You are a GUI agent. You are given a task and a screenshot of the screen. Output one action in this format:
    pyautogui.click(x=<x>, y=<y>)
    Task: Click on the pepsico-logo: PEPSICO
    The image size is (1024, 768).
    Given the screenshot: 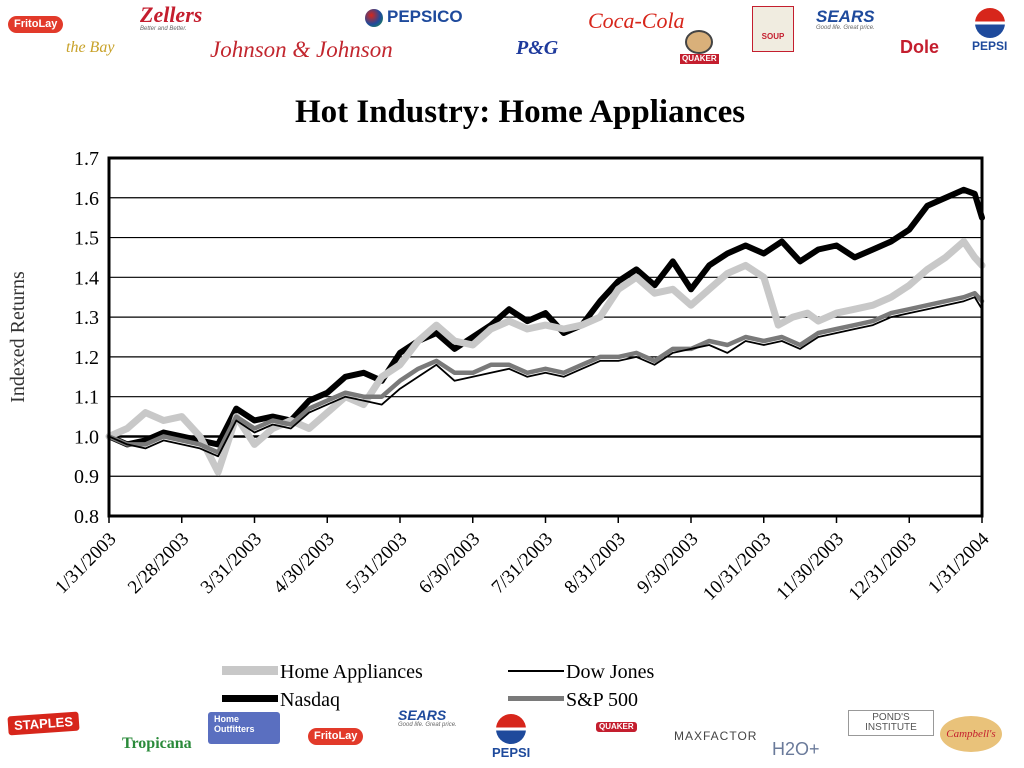 What is the action you would take?
    pyautogui.click(x=414, y=17)
    